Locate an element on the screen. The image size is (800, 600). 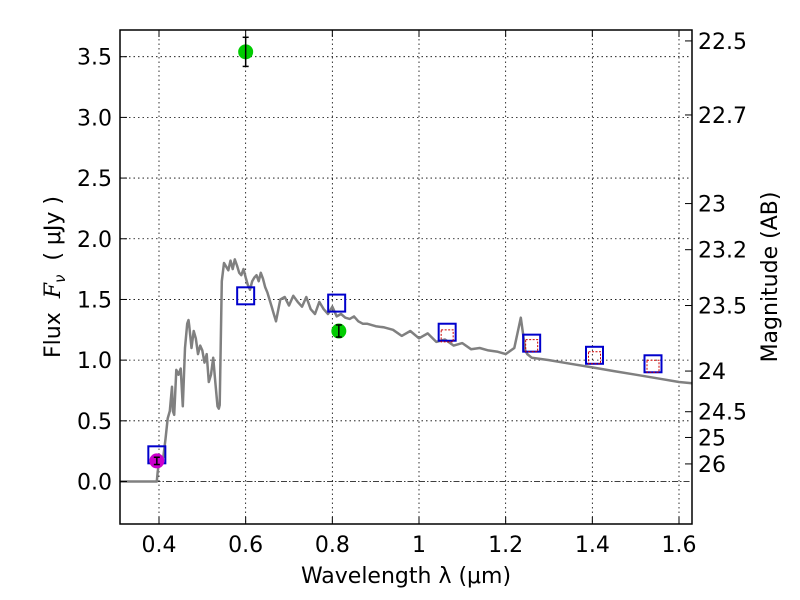
y-tick-label: 2.5 is located at coordinates (94, 179).